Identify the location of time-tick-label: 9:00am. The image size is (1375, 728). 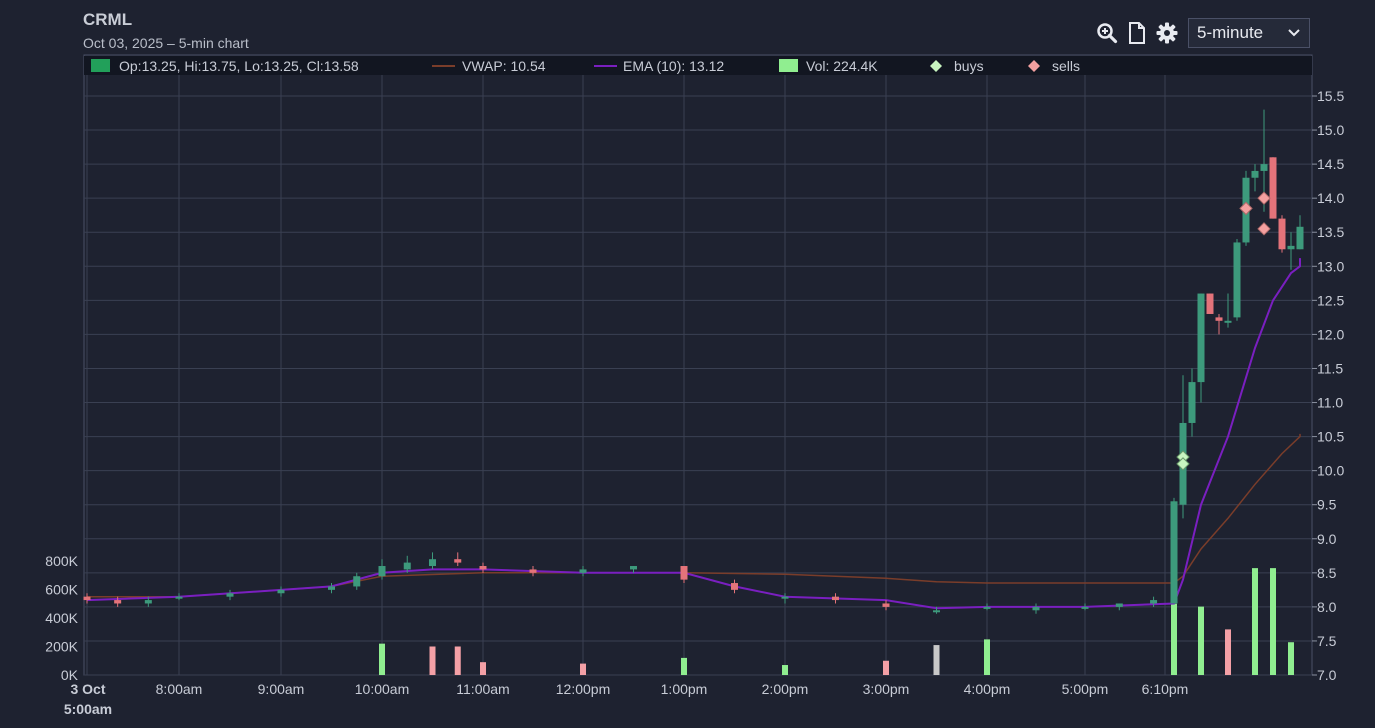
(281, 689).